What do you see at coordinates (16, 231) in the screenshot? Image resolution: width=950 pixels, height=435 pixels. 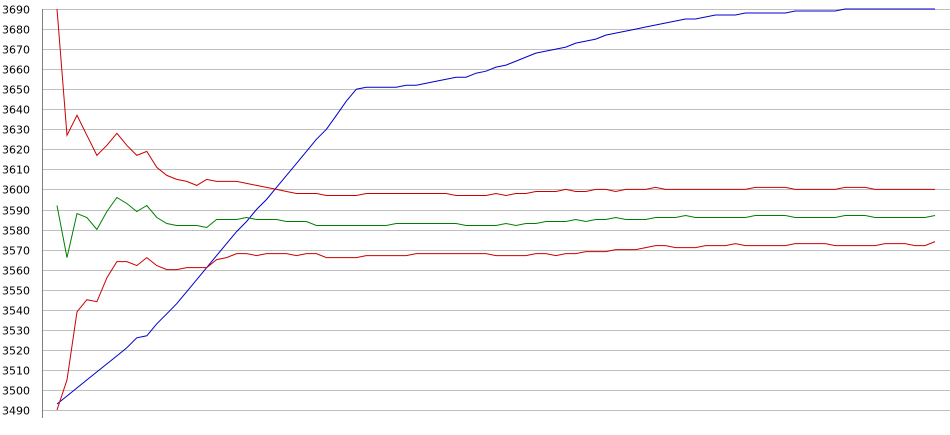 I see `y-tick-label: 3580` at bounding box center [16, 231].